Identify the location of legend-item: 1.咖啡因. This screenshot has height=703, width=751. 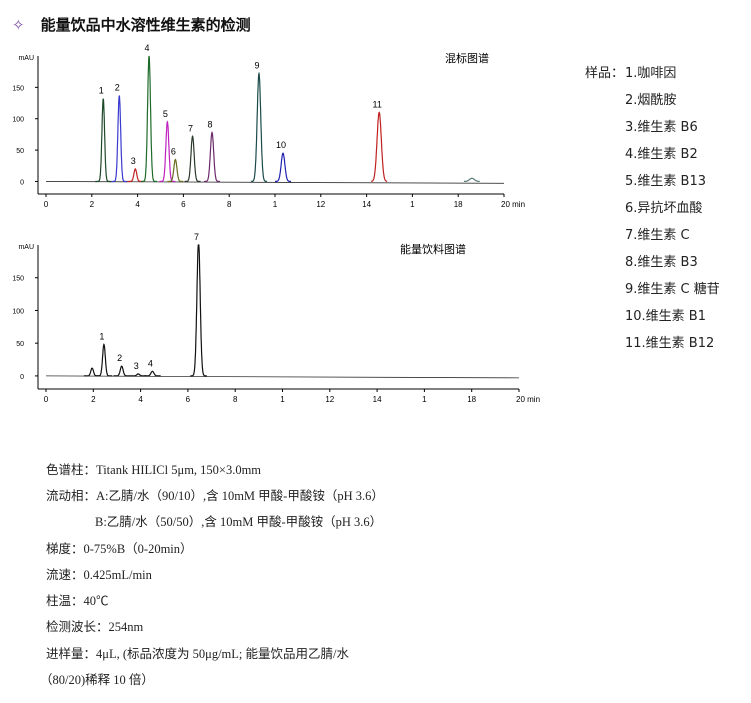
(651, 73).